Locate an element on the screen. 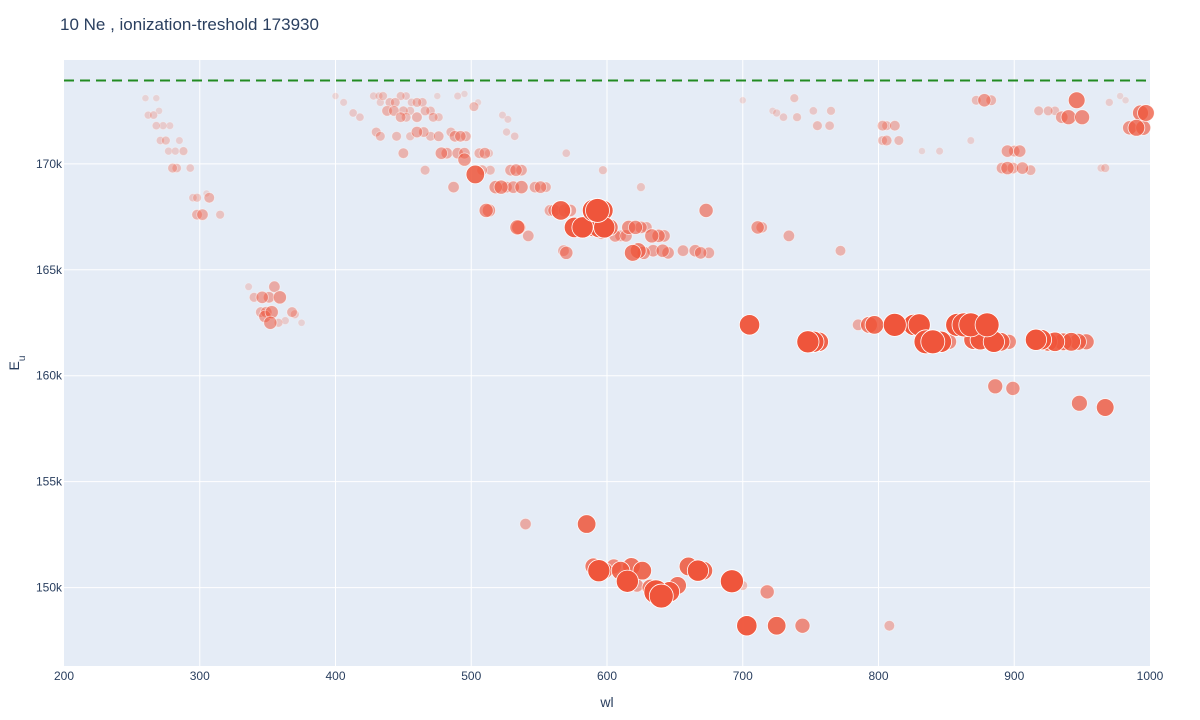 The width and height of the screenshot is (1200, 720). x-tick-label: 200 is located at coordinates (64, 676).